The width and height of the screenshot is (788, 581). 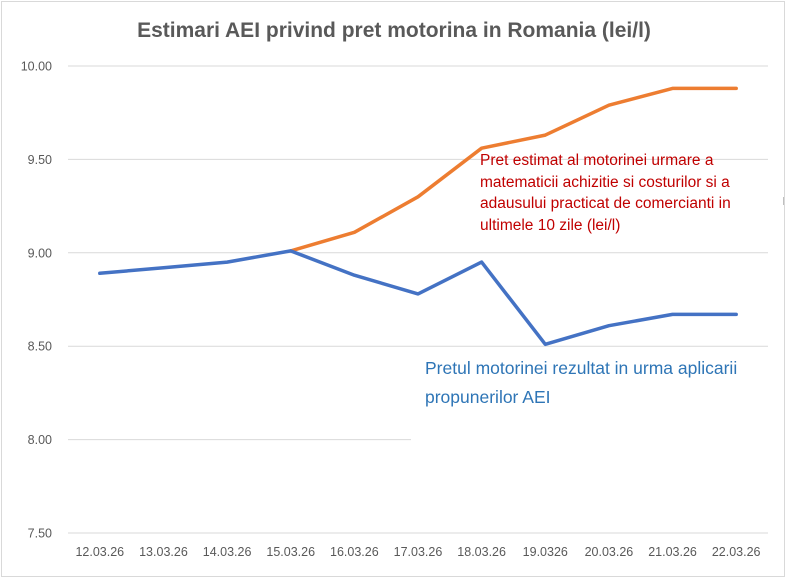 What do you see at coordinates (290, 552) in the screenshot?
I see `x-tick-label: 15.03.26` at bounding box center [290, 552].